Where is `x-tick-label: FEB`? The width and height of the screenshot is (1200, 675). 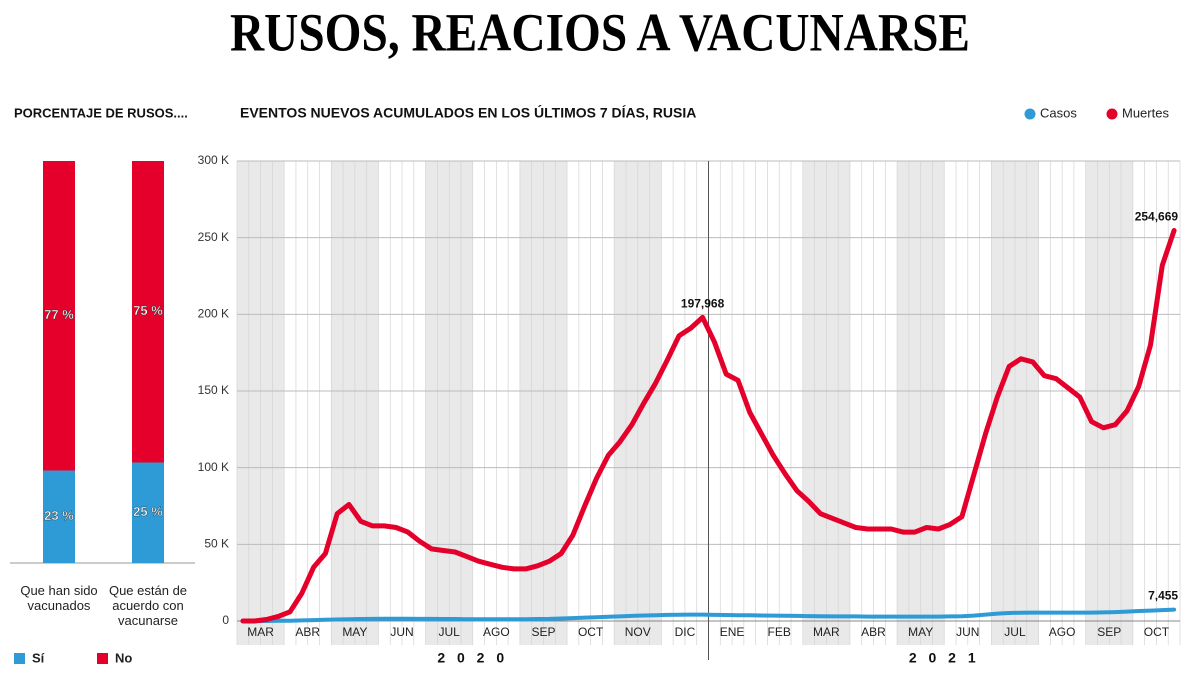 x-tick-label: FEB is located at coordinates (779, 632).